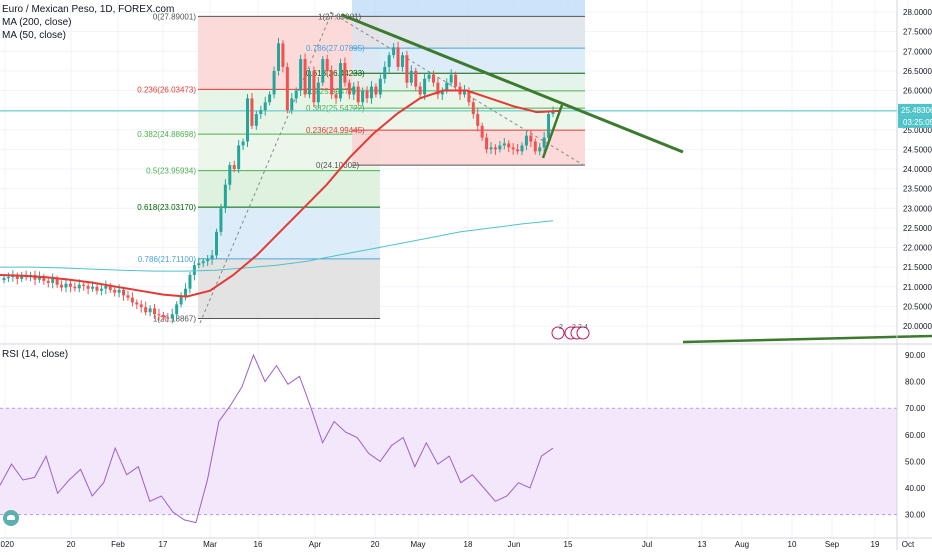 This screenshot has height=555, width=932. What do you see at coordinates (915, 435) in the screenshot?
I see `rsi-tick-label: 60.00` at bounding box center [915, 435].